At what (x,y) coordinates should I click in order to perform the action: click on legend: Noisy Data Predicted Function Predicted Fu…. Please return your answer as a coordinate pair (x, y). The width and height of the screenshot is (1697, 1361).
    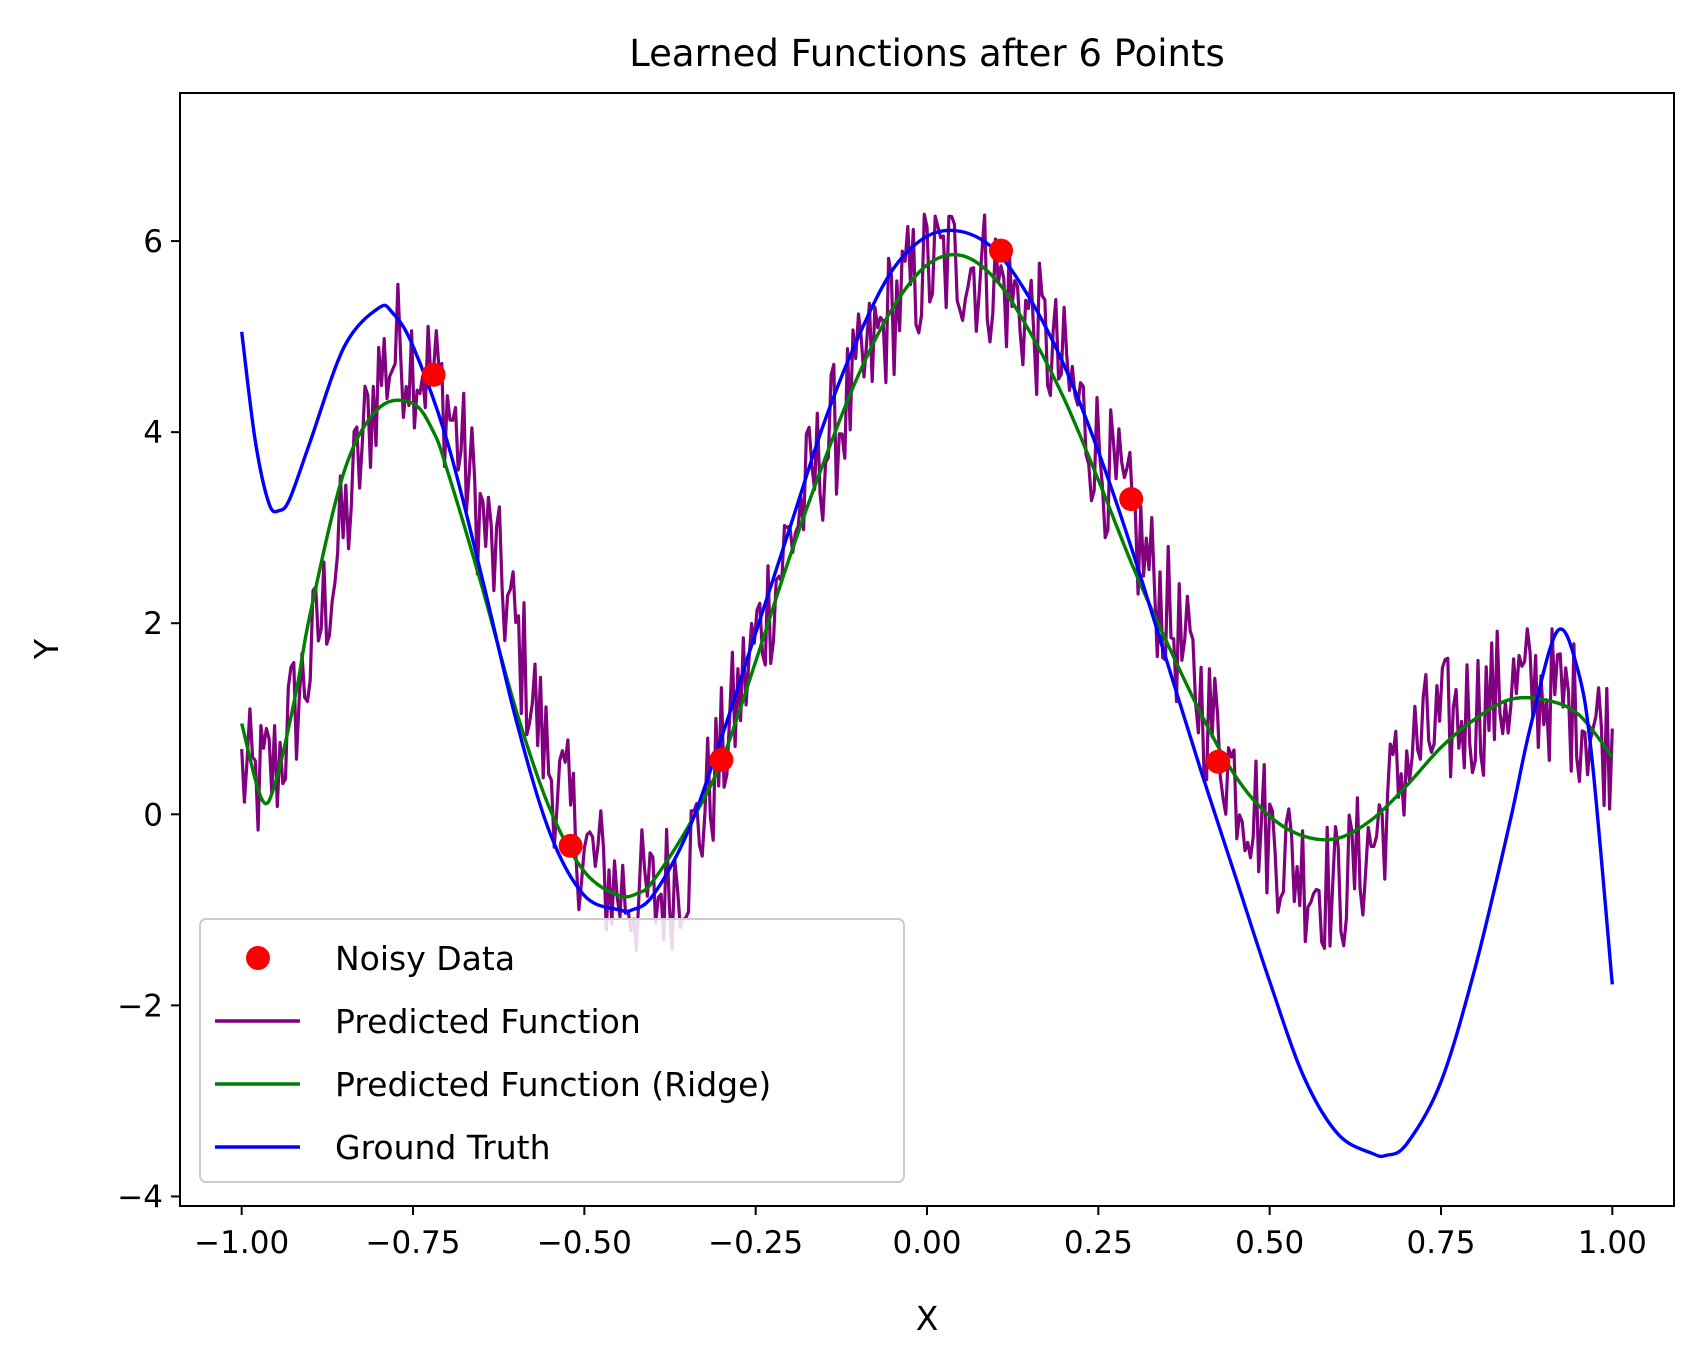
    Looking at the image, I should click on (552, 1050).